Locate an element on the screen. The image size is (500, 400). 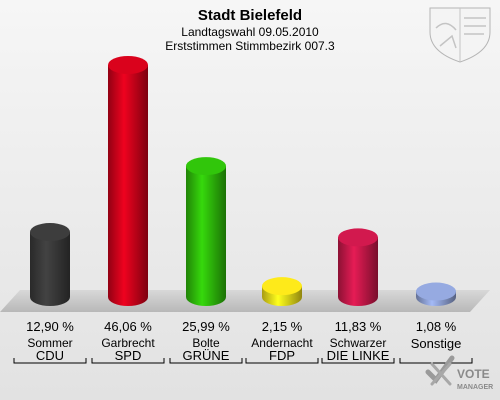
candidate-label: Sommer is located at coordinates (49, 343).